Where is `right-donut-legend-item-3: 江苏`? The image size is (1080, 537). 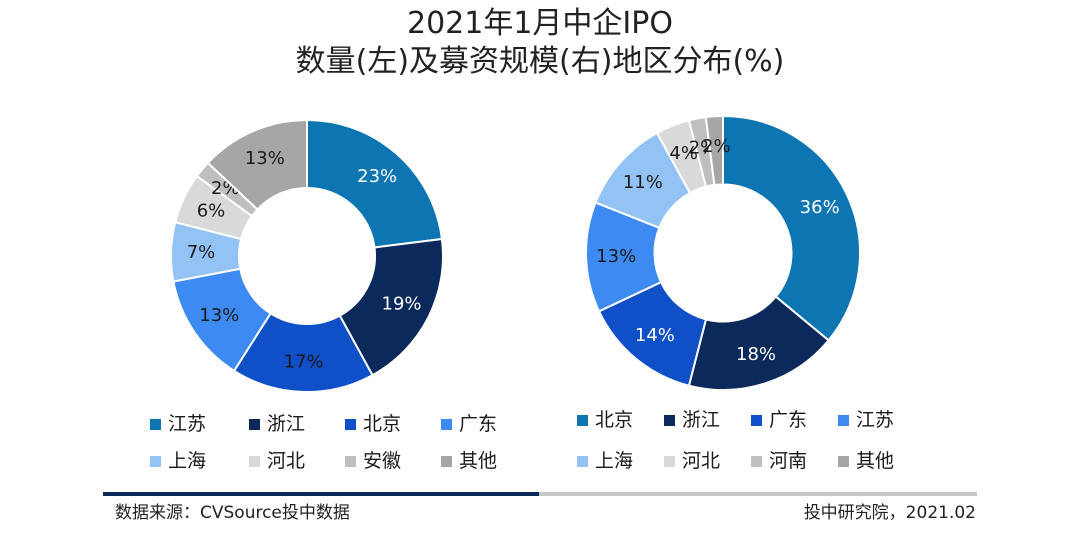 right-donut-legend-item-3: 江苏 is located at coordinates (866, 420).